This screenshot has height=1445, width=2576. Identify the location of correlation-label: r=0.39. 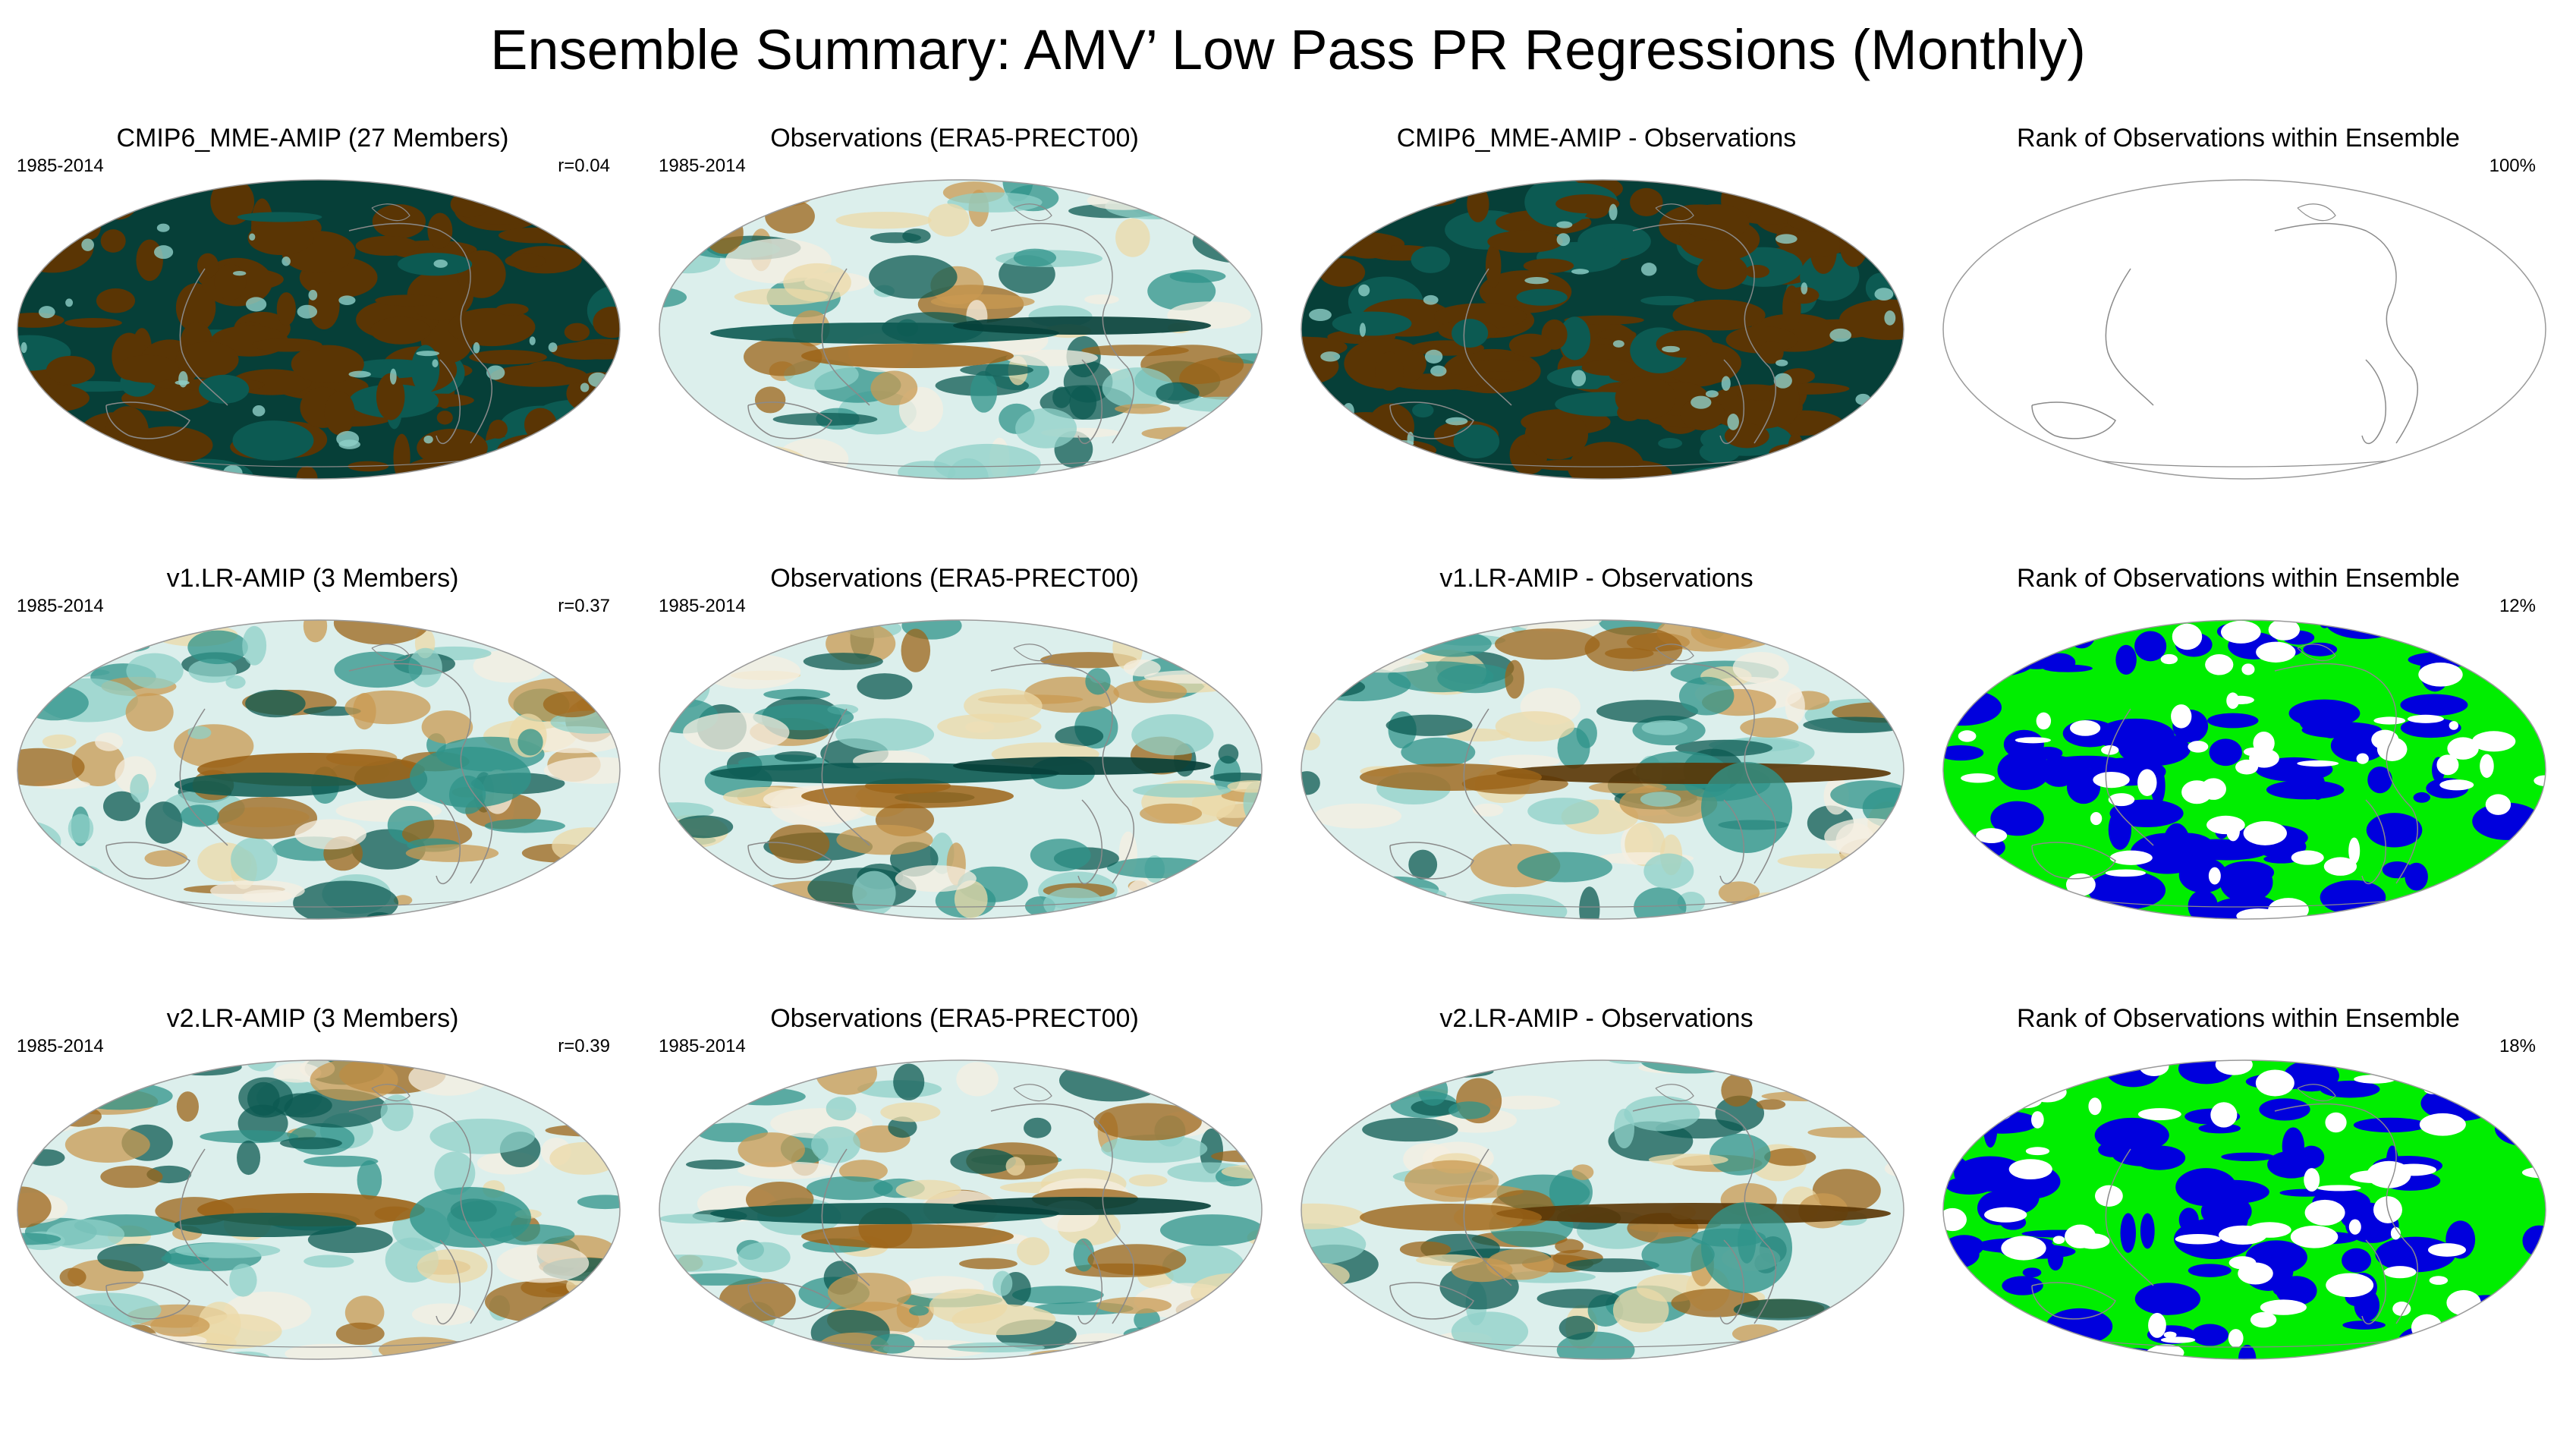
(584, 1046).